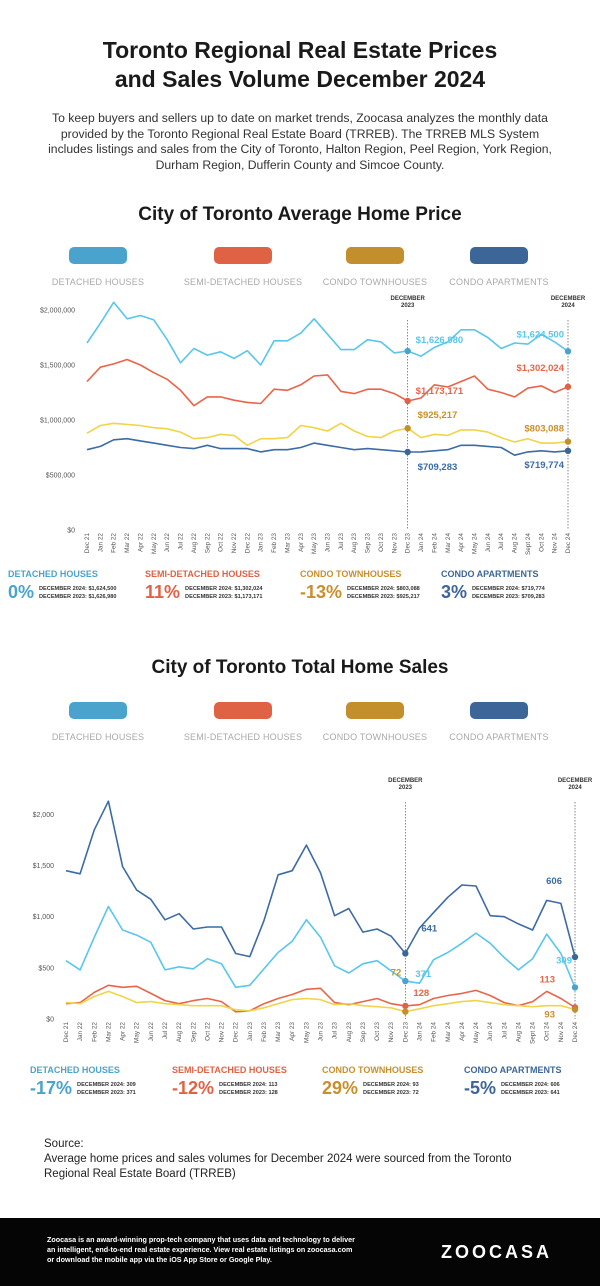 This screenshot has height=1286, width=600. Describe the element at coordinates (373, 1070) in the screenshot. I see `sales-stat-name: CONDO TOWNHOUSES` at that location.